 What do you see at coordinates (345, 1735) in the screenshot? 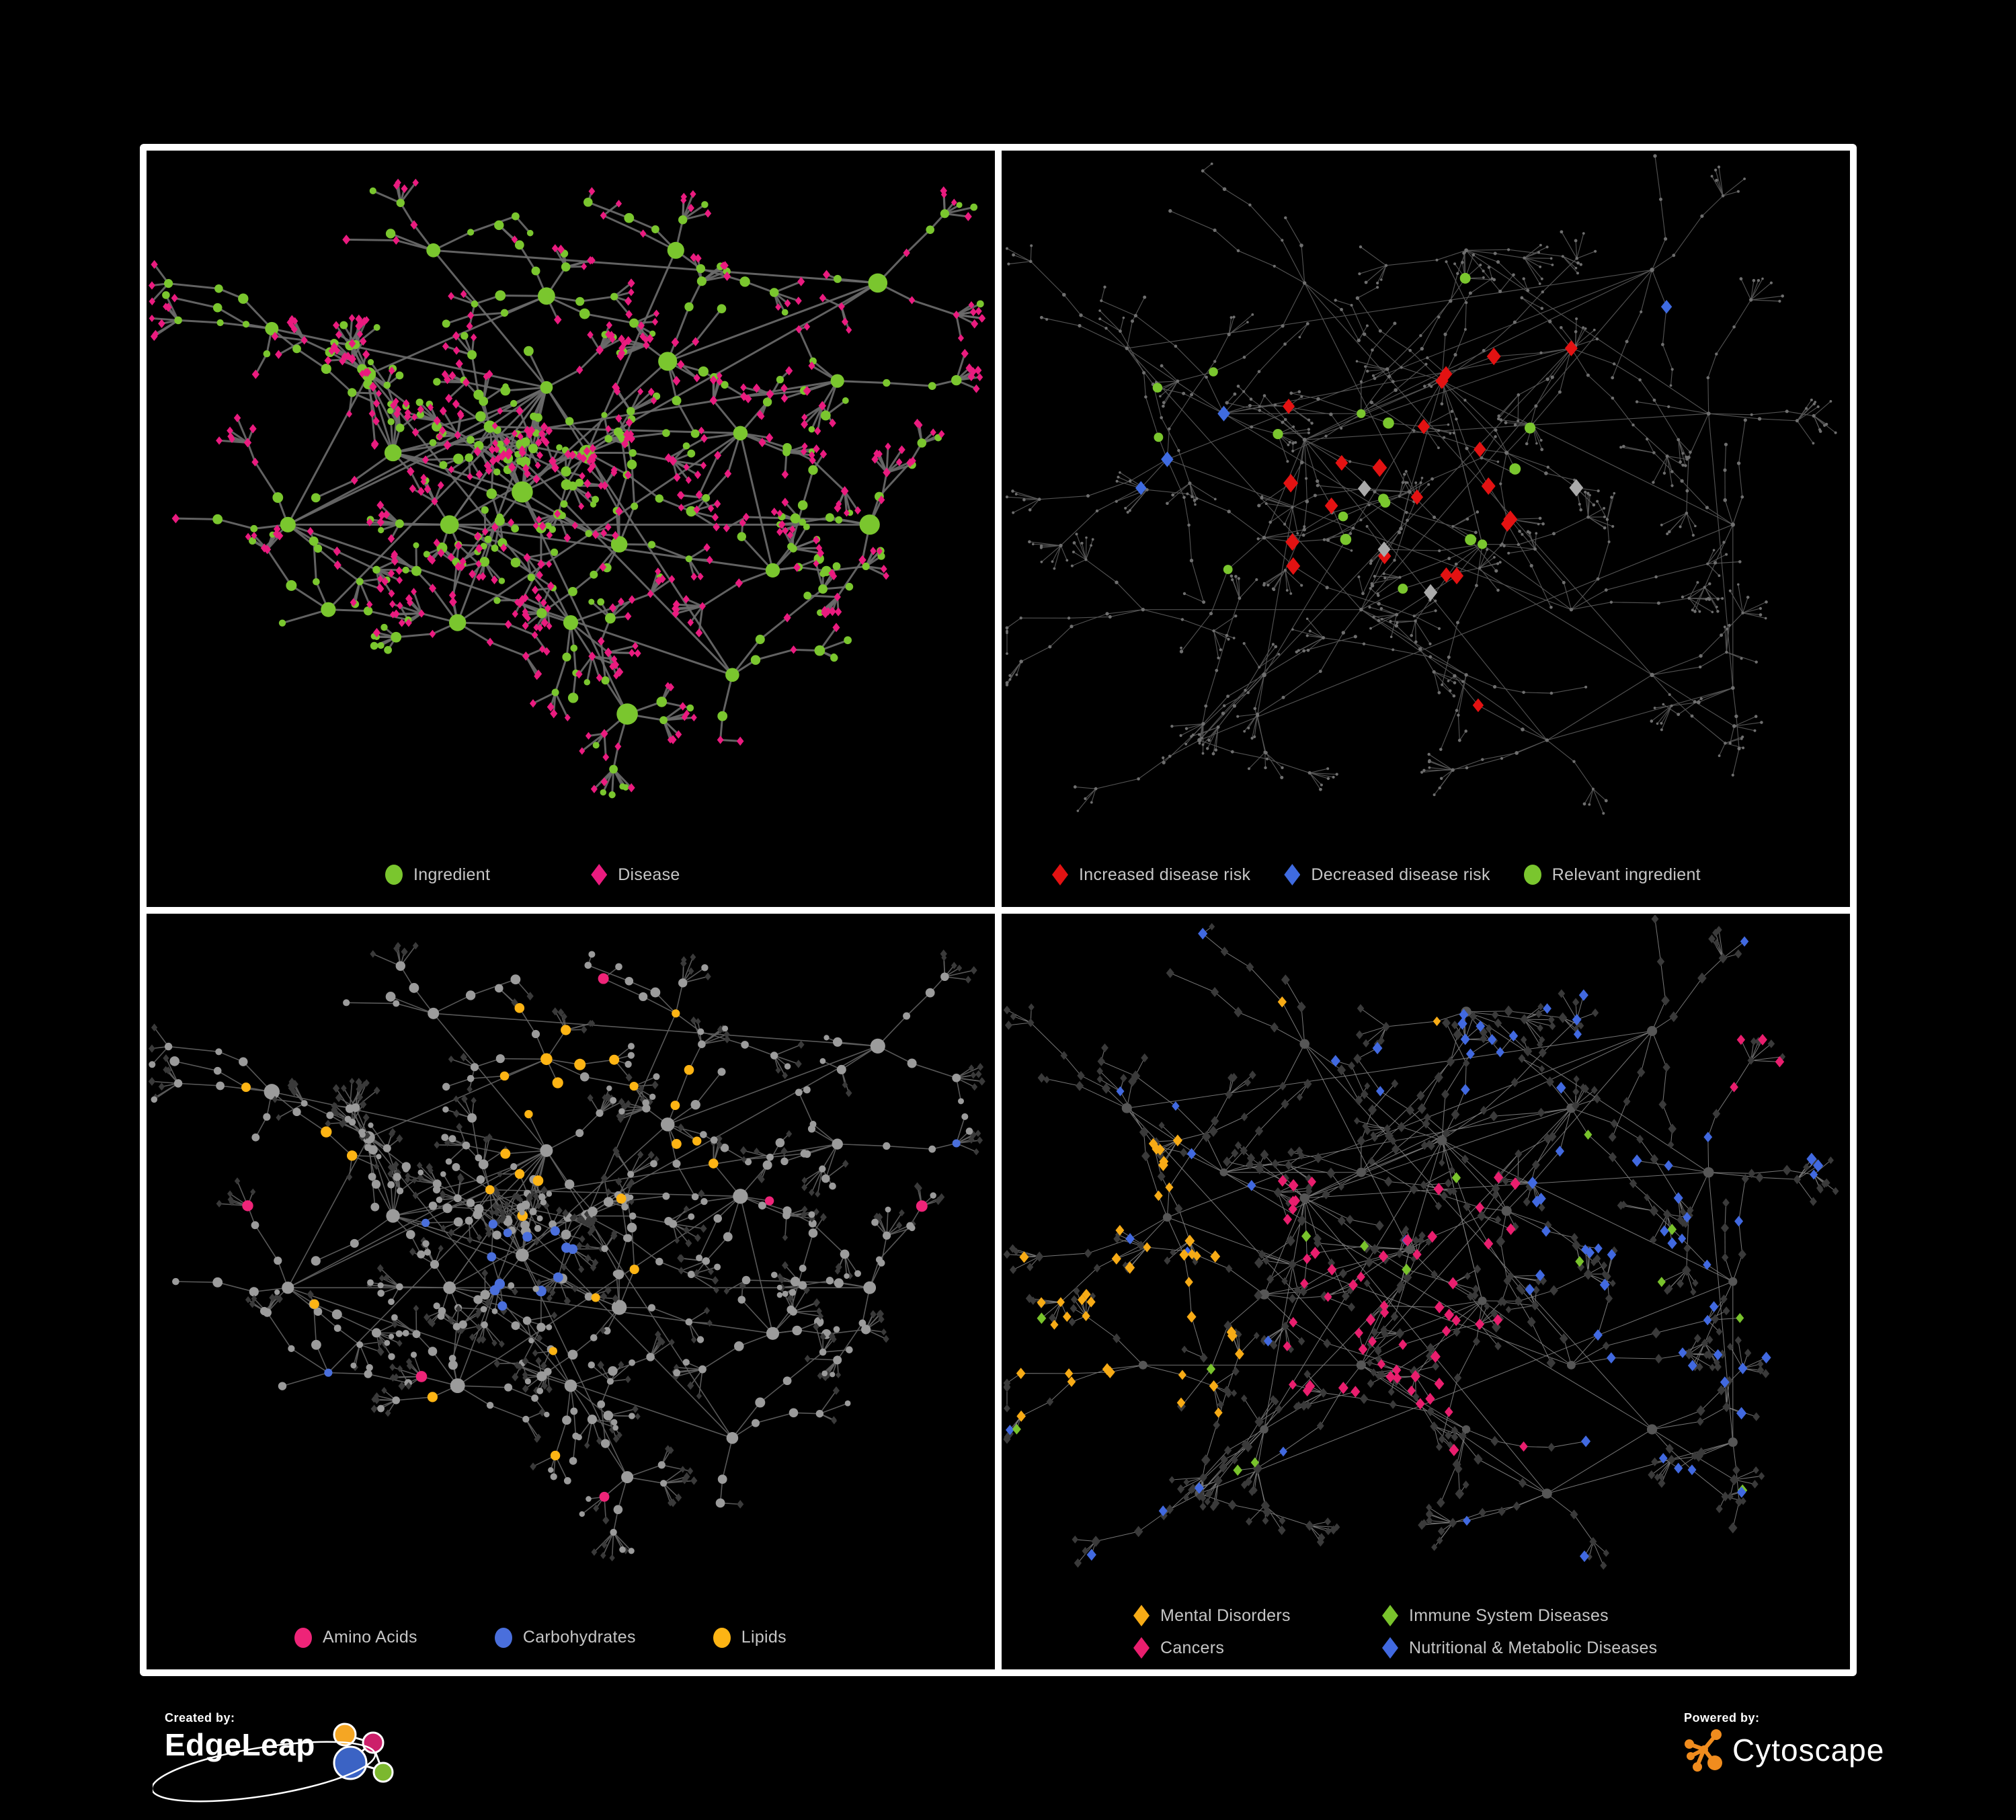
I see `edgeleap-node-orange` at bounding box center [345, 1735].